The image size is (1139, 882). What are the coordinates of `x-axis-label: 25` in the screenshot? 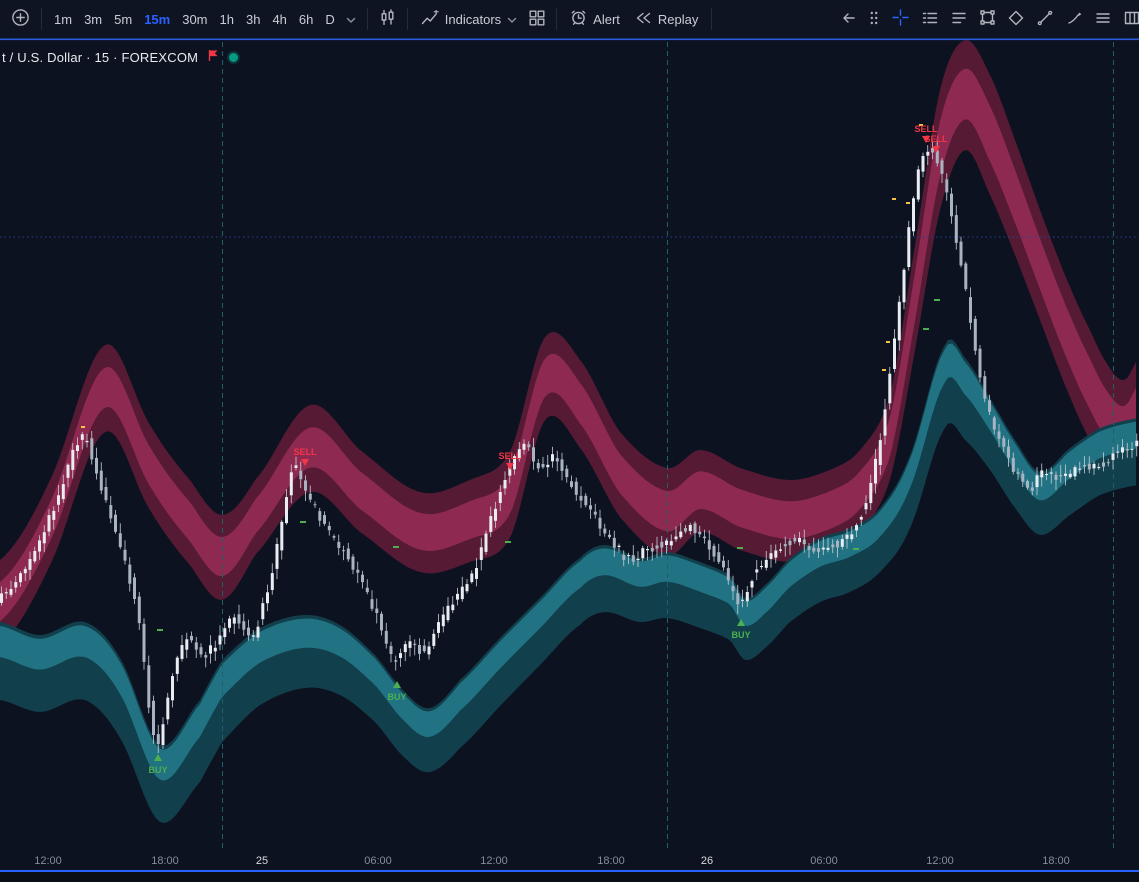 It's located at (262, 861).